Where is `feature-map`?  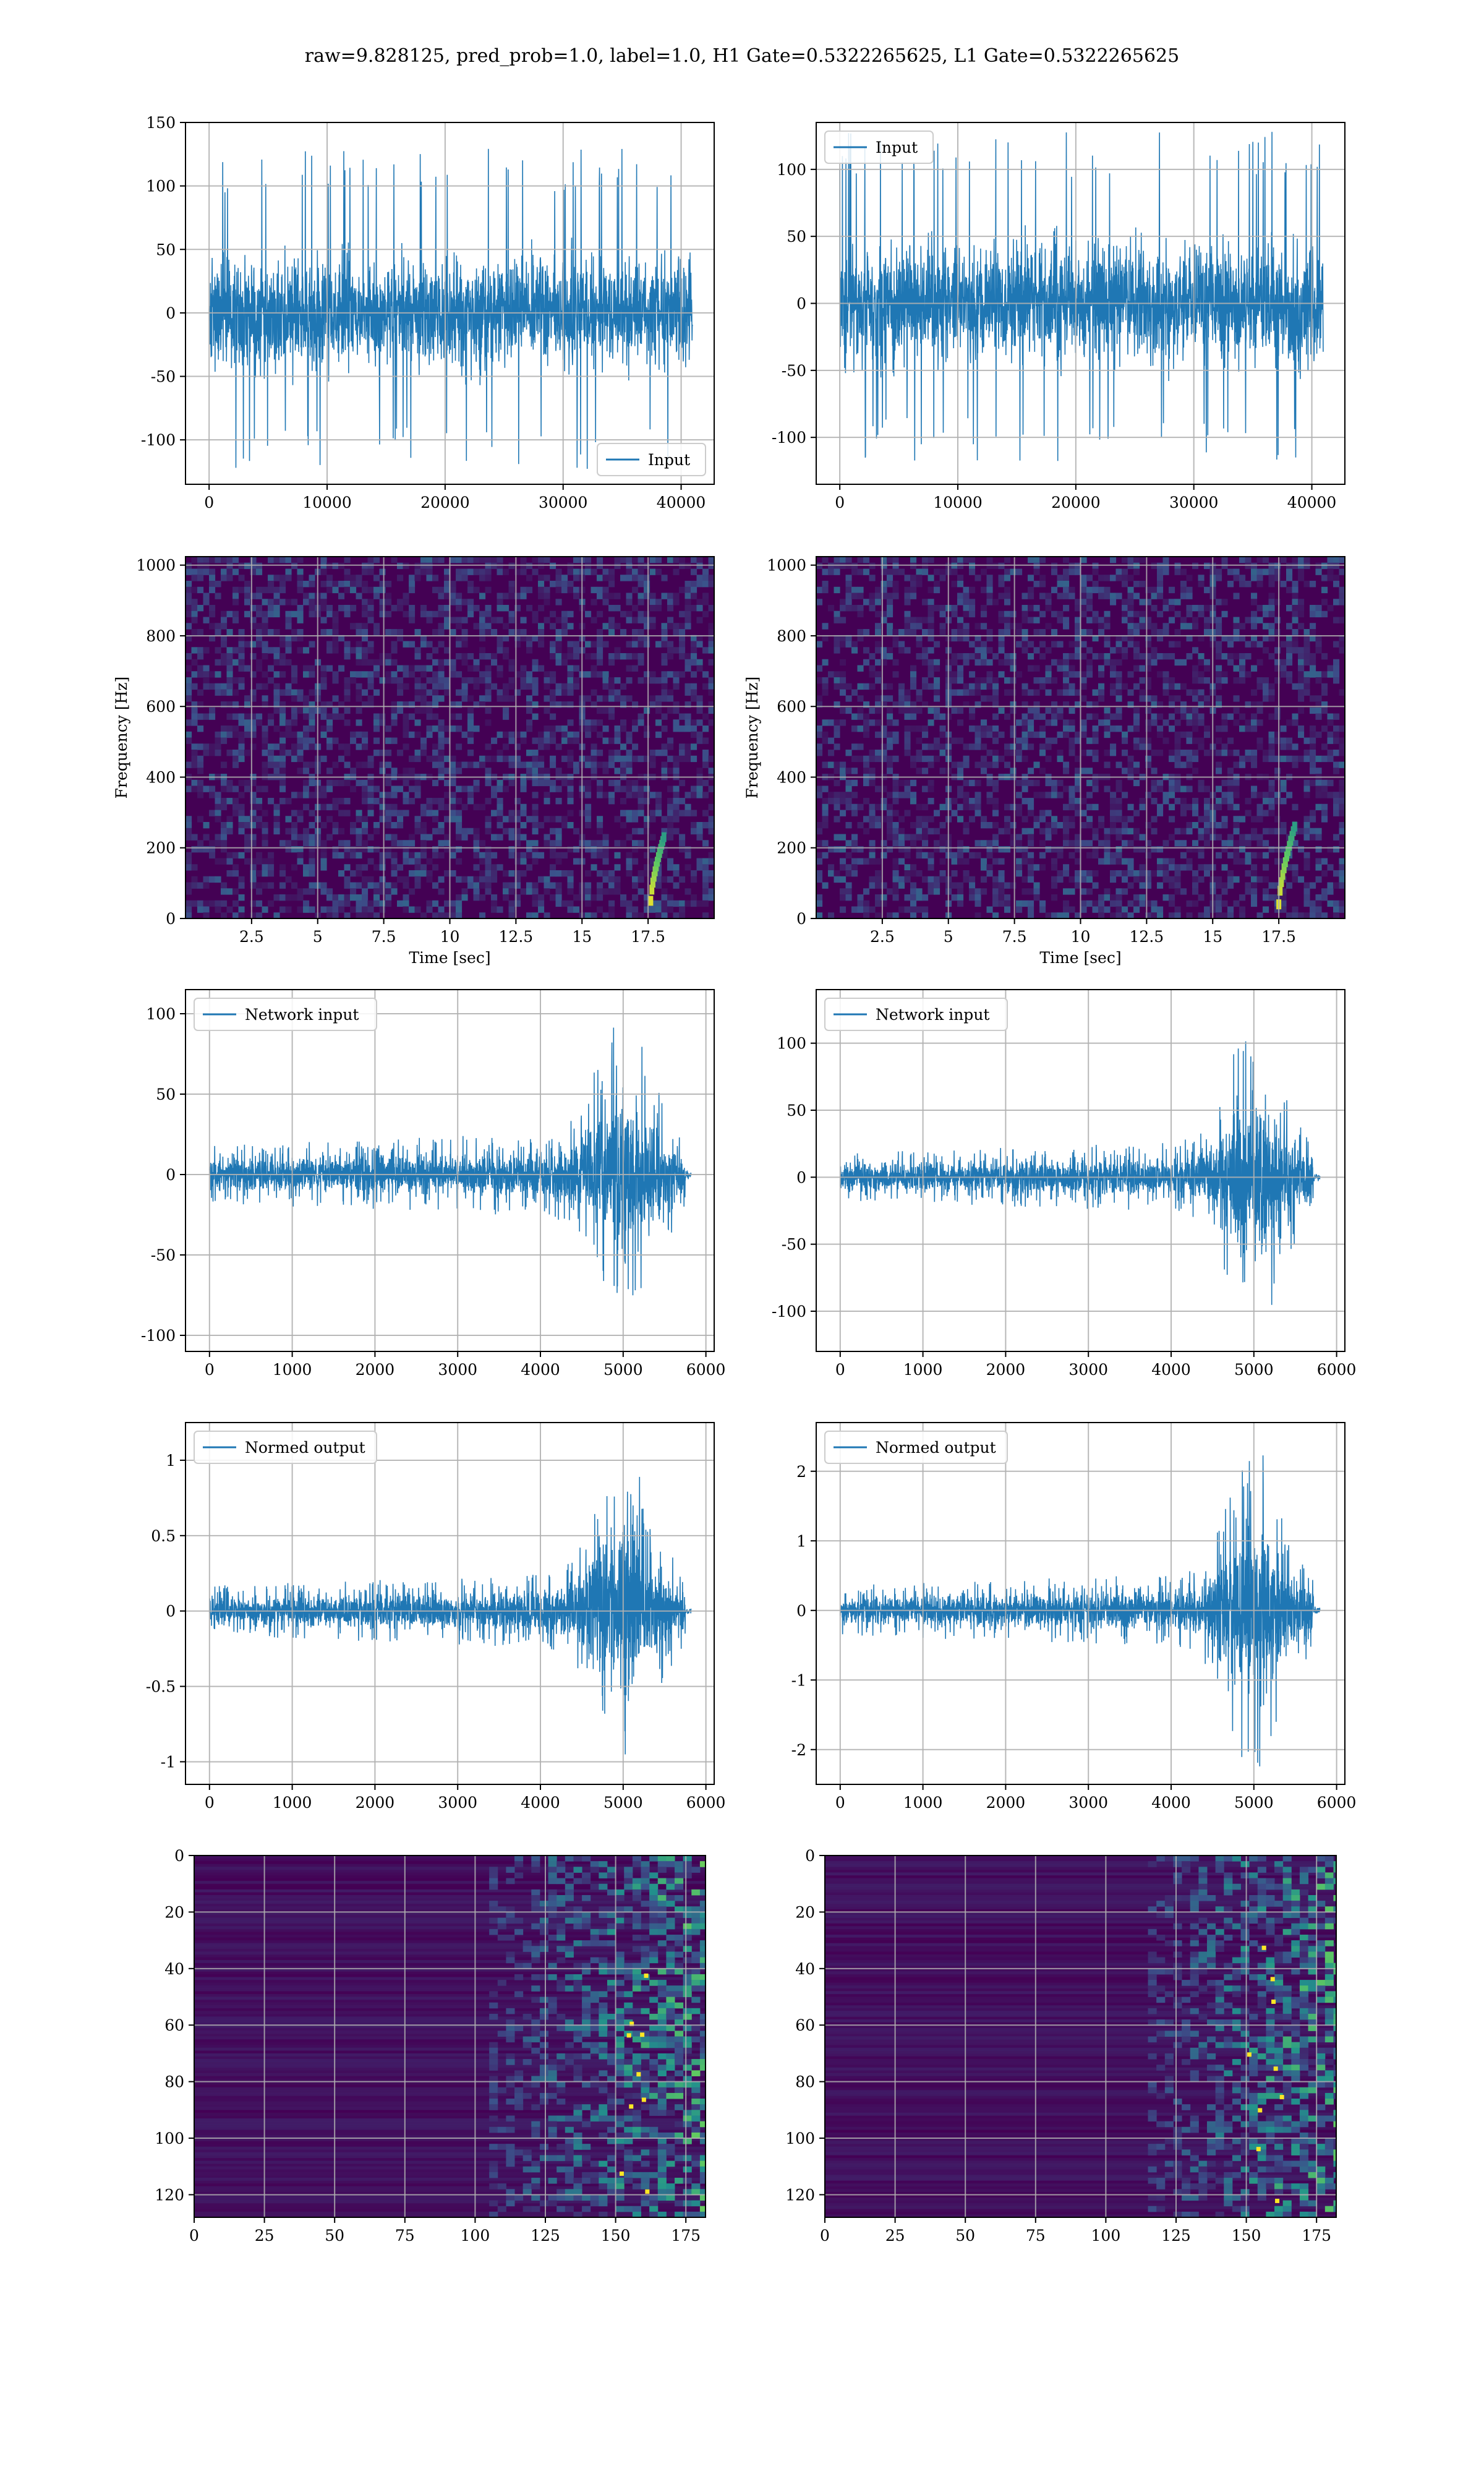
feature-map is located at coordinates (450, 2036).